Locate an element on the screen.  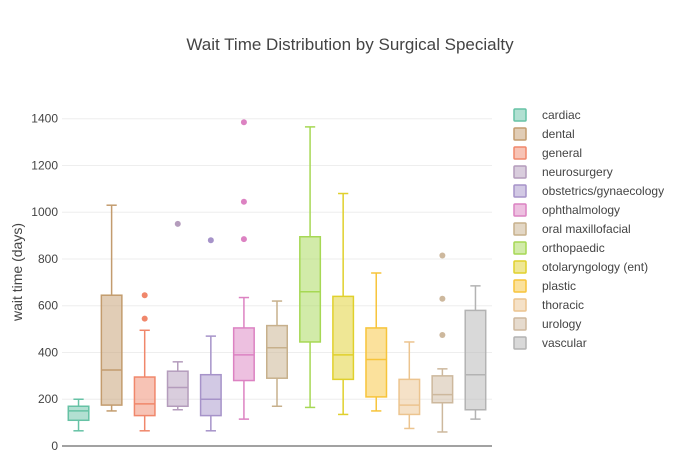
legend-label: general is located at coordinates (562, 153).